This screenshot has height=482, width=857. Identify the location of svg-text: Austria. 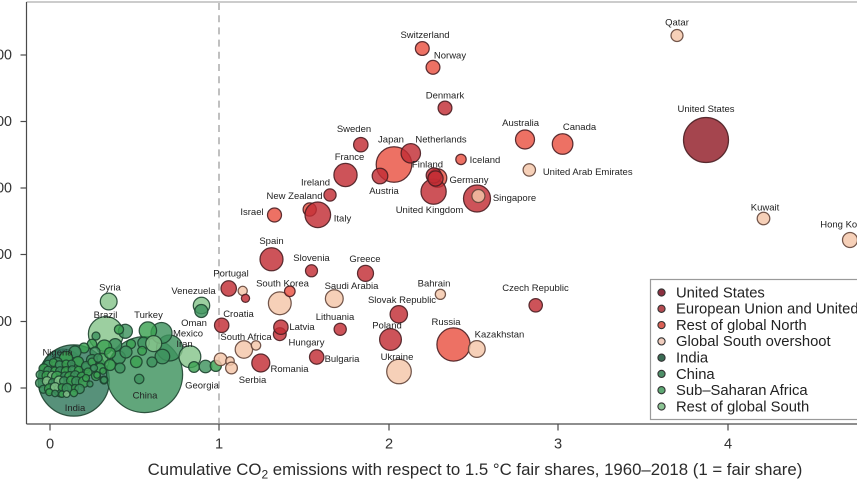
(384, 191).